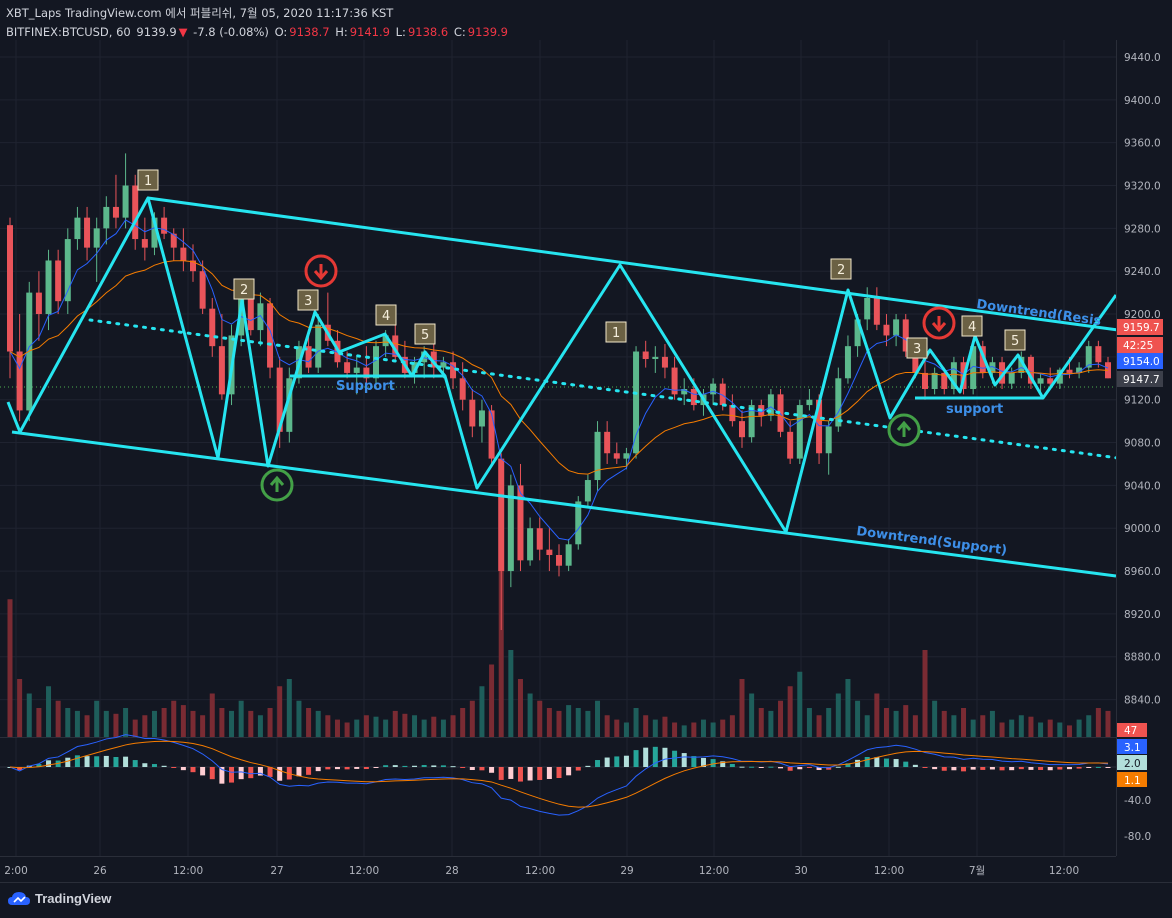  Describe the element at coordinates (156, 32) in the screenshot. I see `last-price: 9139.9` at that location.